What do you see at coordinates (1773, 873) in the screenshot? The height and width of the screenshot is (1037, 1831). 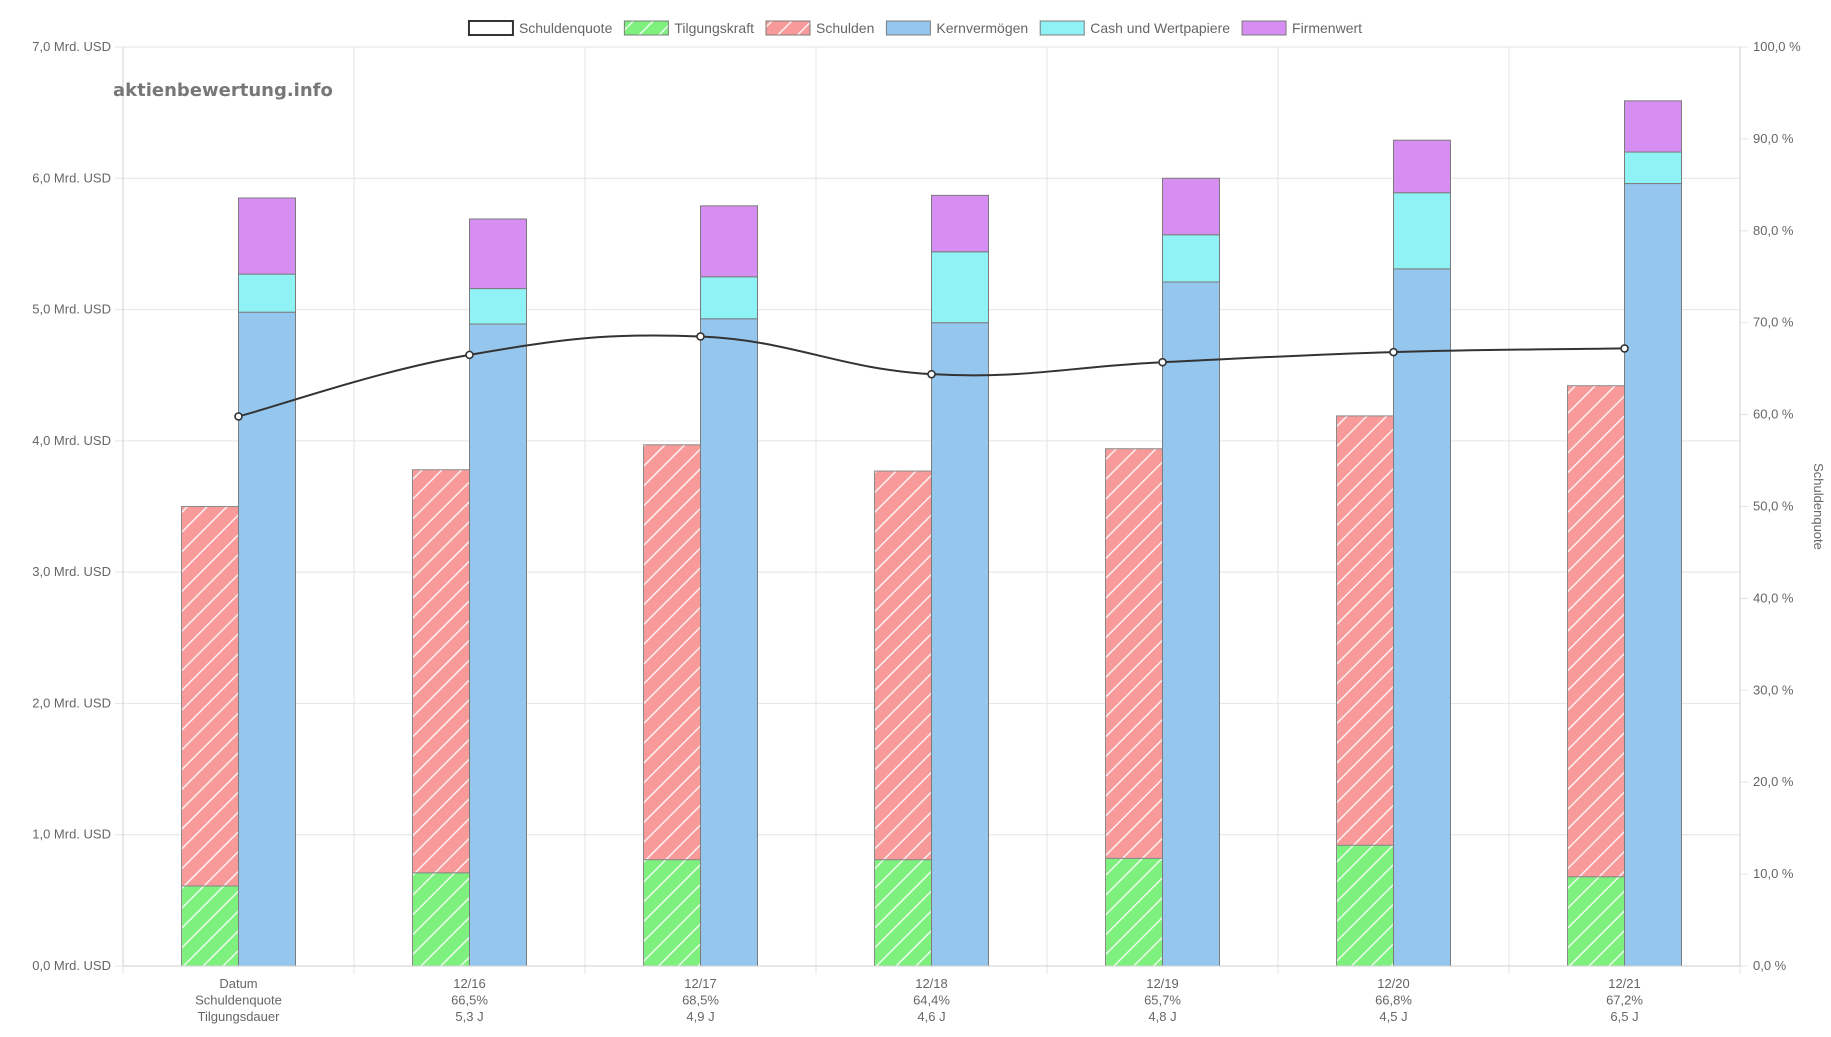 I see `y-right-tick-label: 10,0 %` at bounding box center [1773, 873].